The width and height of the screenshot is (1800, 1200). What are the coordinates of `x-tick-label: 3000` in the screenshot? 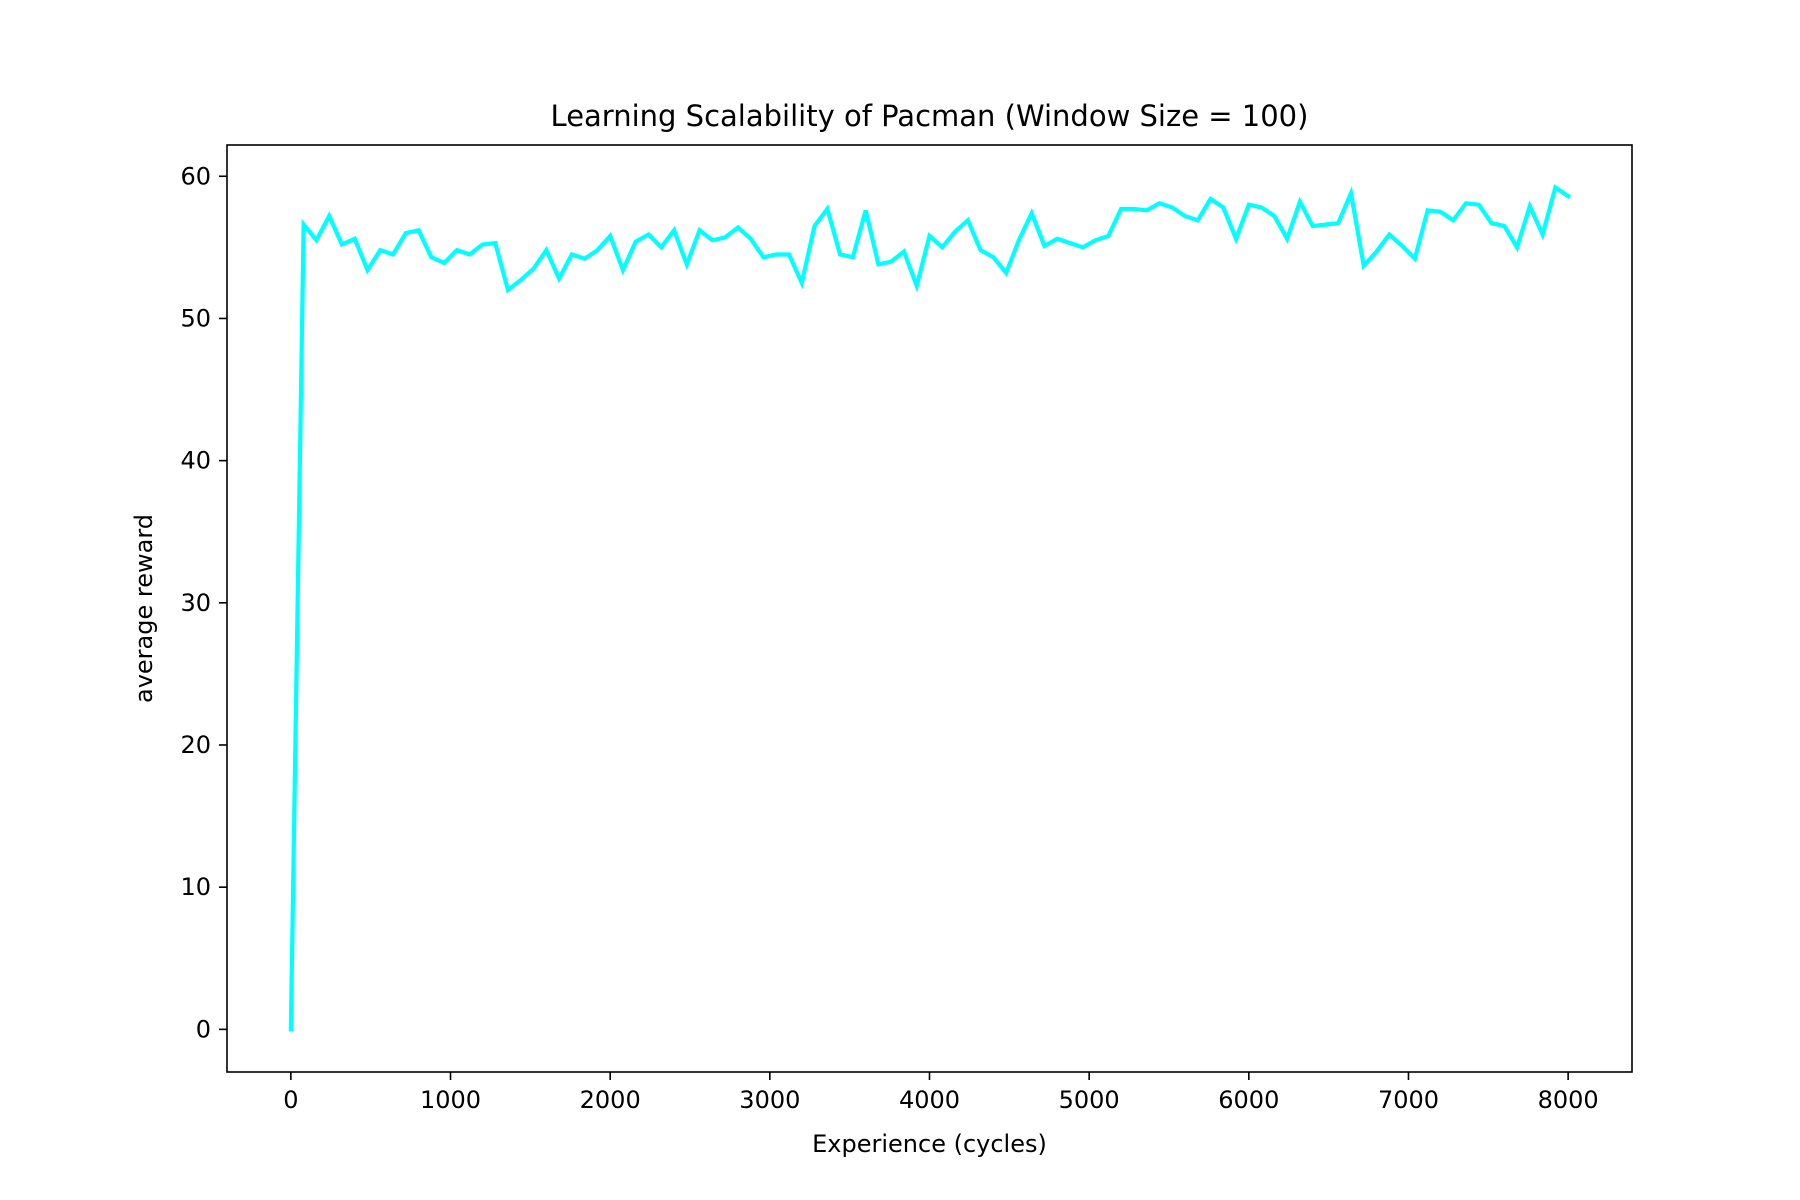 It's located at (769, 1100).